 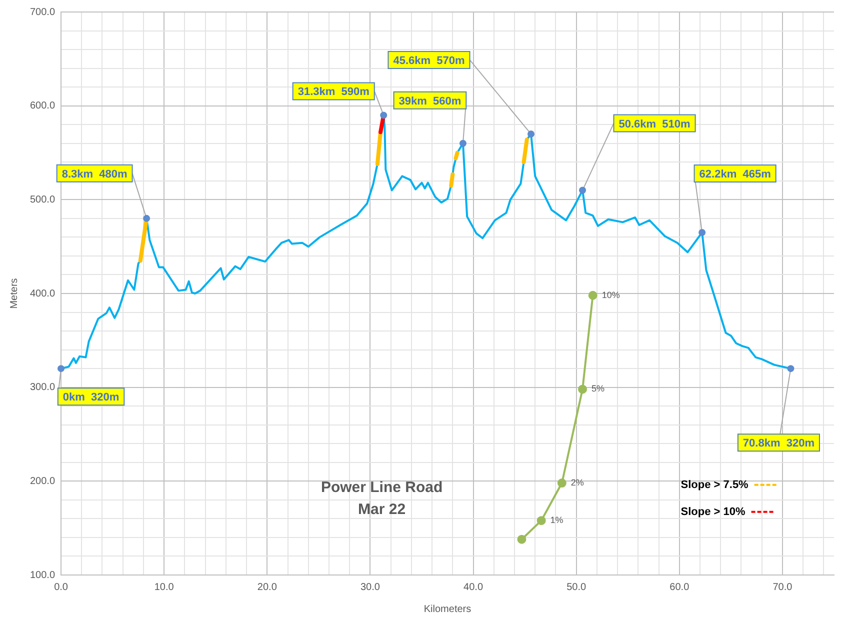 What do you see at coordinates (43, 481) in the screenshot?
I see `y-tick-label: 200.0` at bounding box center [43, 481].